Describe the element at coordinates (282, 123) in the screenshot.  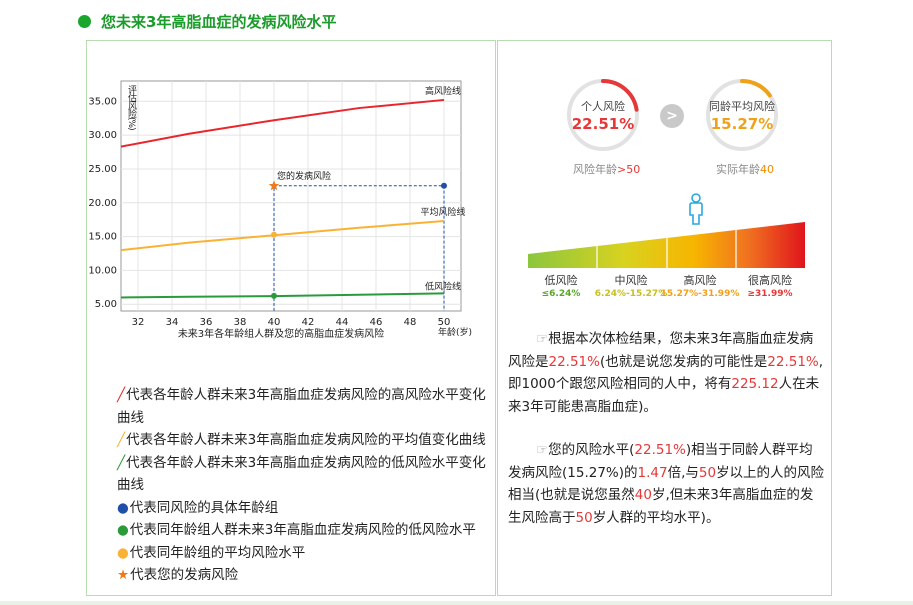
I see `series-line` at that location.